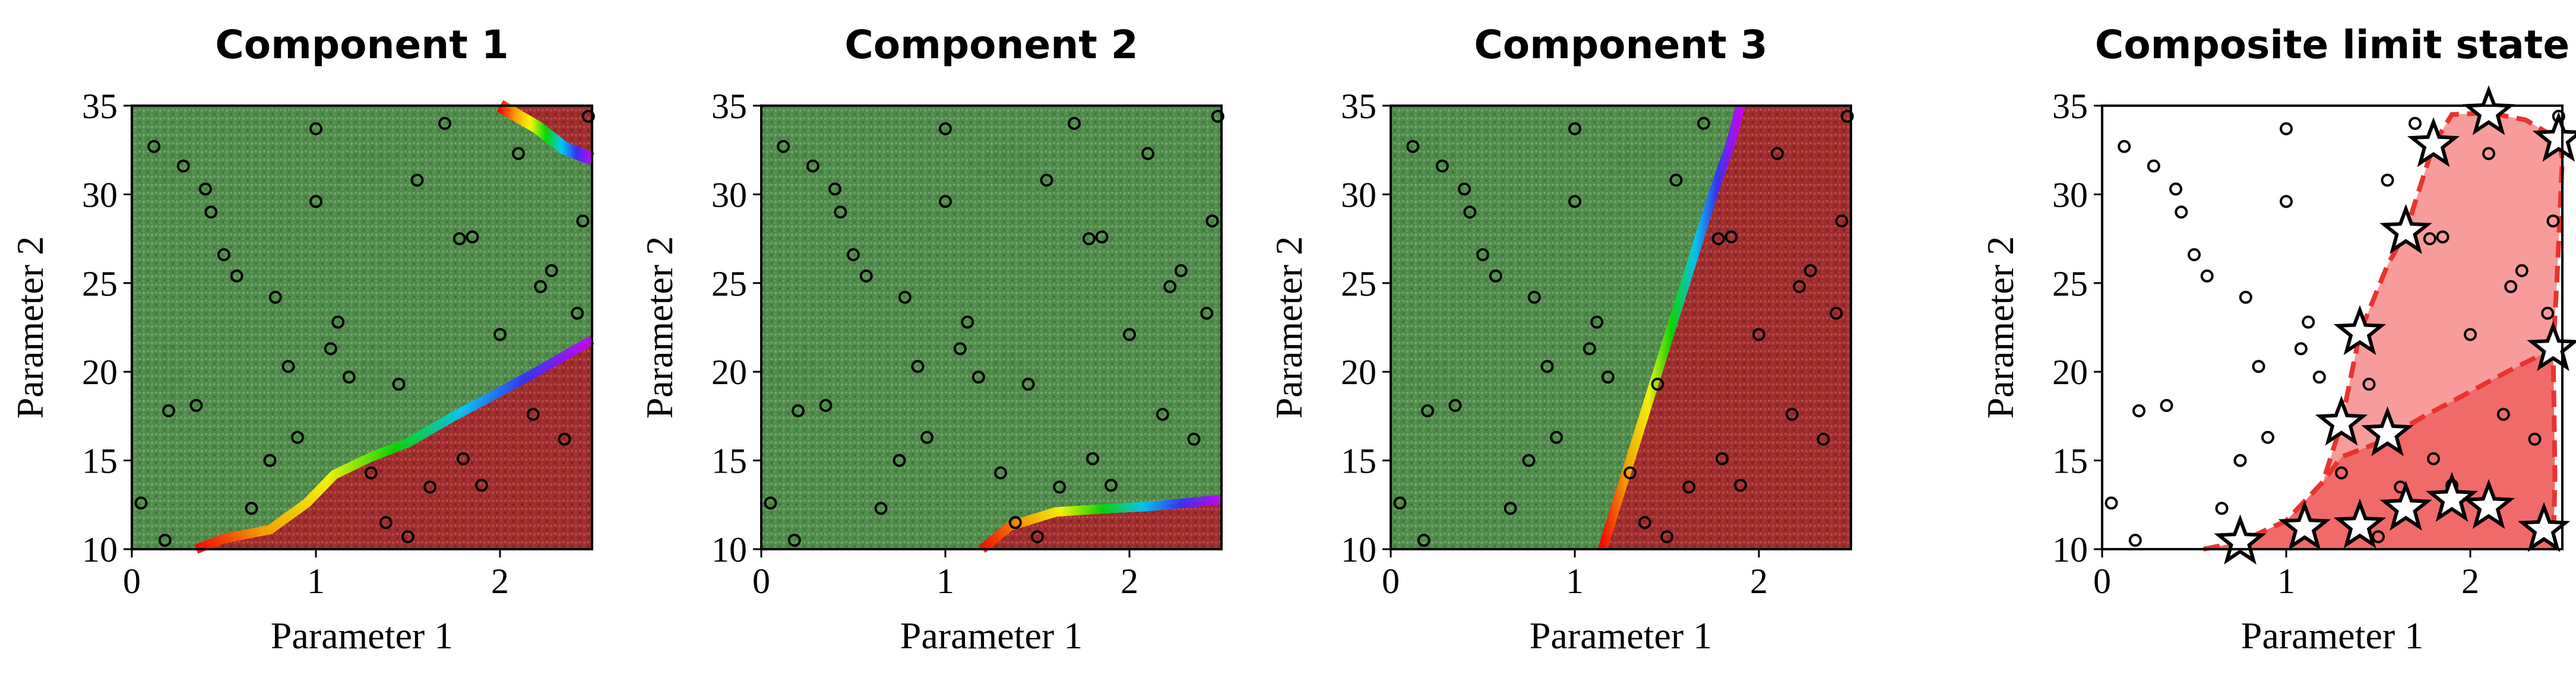 The height and width of the screenshot is (678, 2576). Describe the element at coordinates (1759, 582) in the screenshot. I see `x-tick-label: 2` at that location.